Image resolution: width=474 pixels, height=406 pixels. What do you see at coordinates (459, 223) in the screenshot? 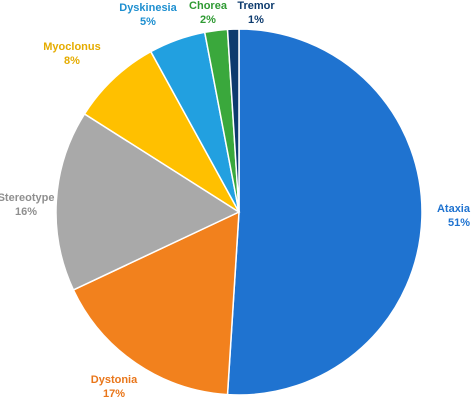
I see `slice-percent-ataxia: 51%` at bounding box center [459, 223].